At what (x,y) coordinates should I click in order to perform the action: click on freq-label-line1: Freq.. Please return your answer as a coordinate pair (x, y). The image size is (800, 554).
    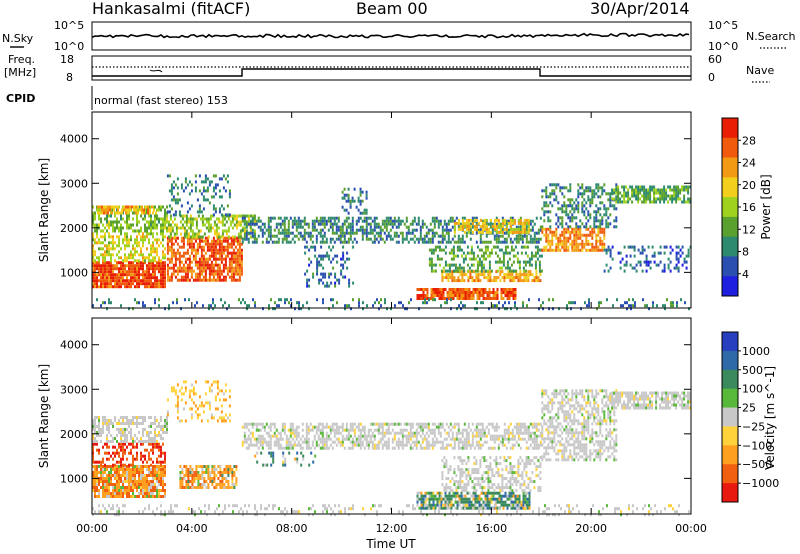
    Looking at the image, I should click on (21, 59).